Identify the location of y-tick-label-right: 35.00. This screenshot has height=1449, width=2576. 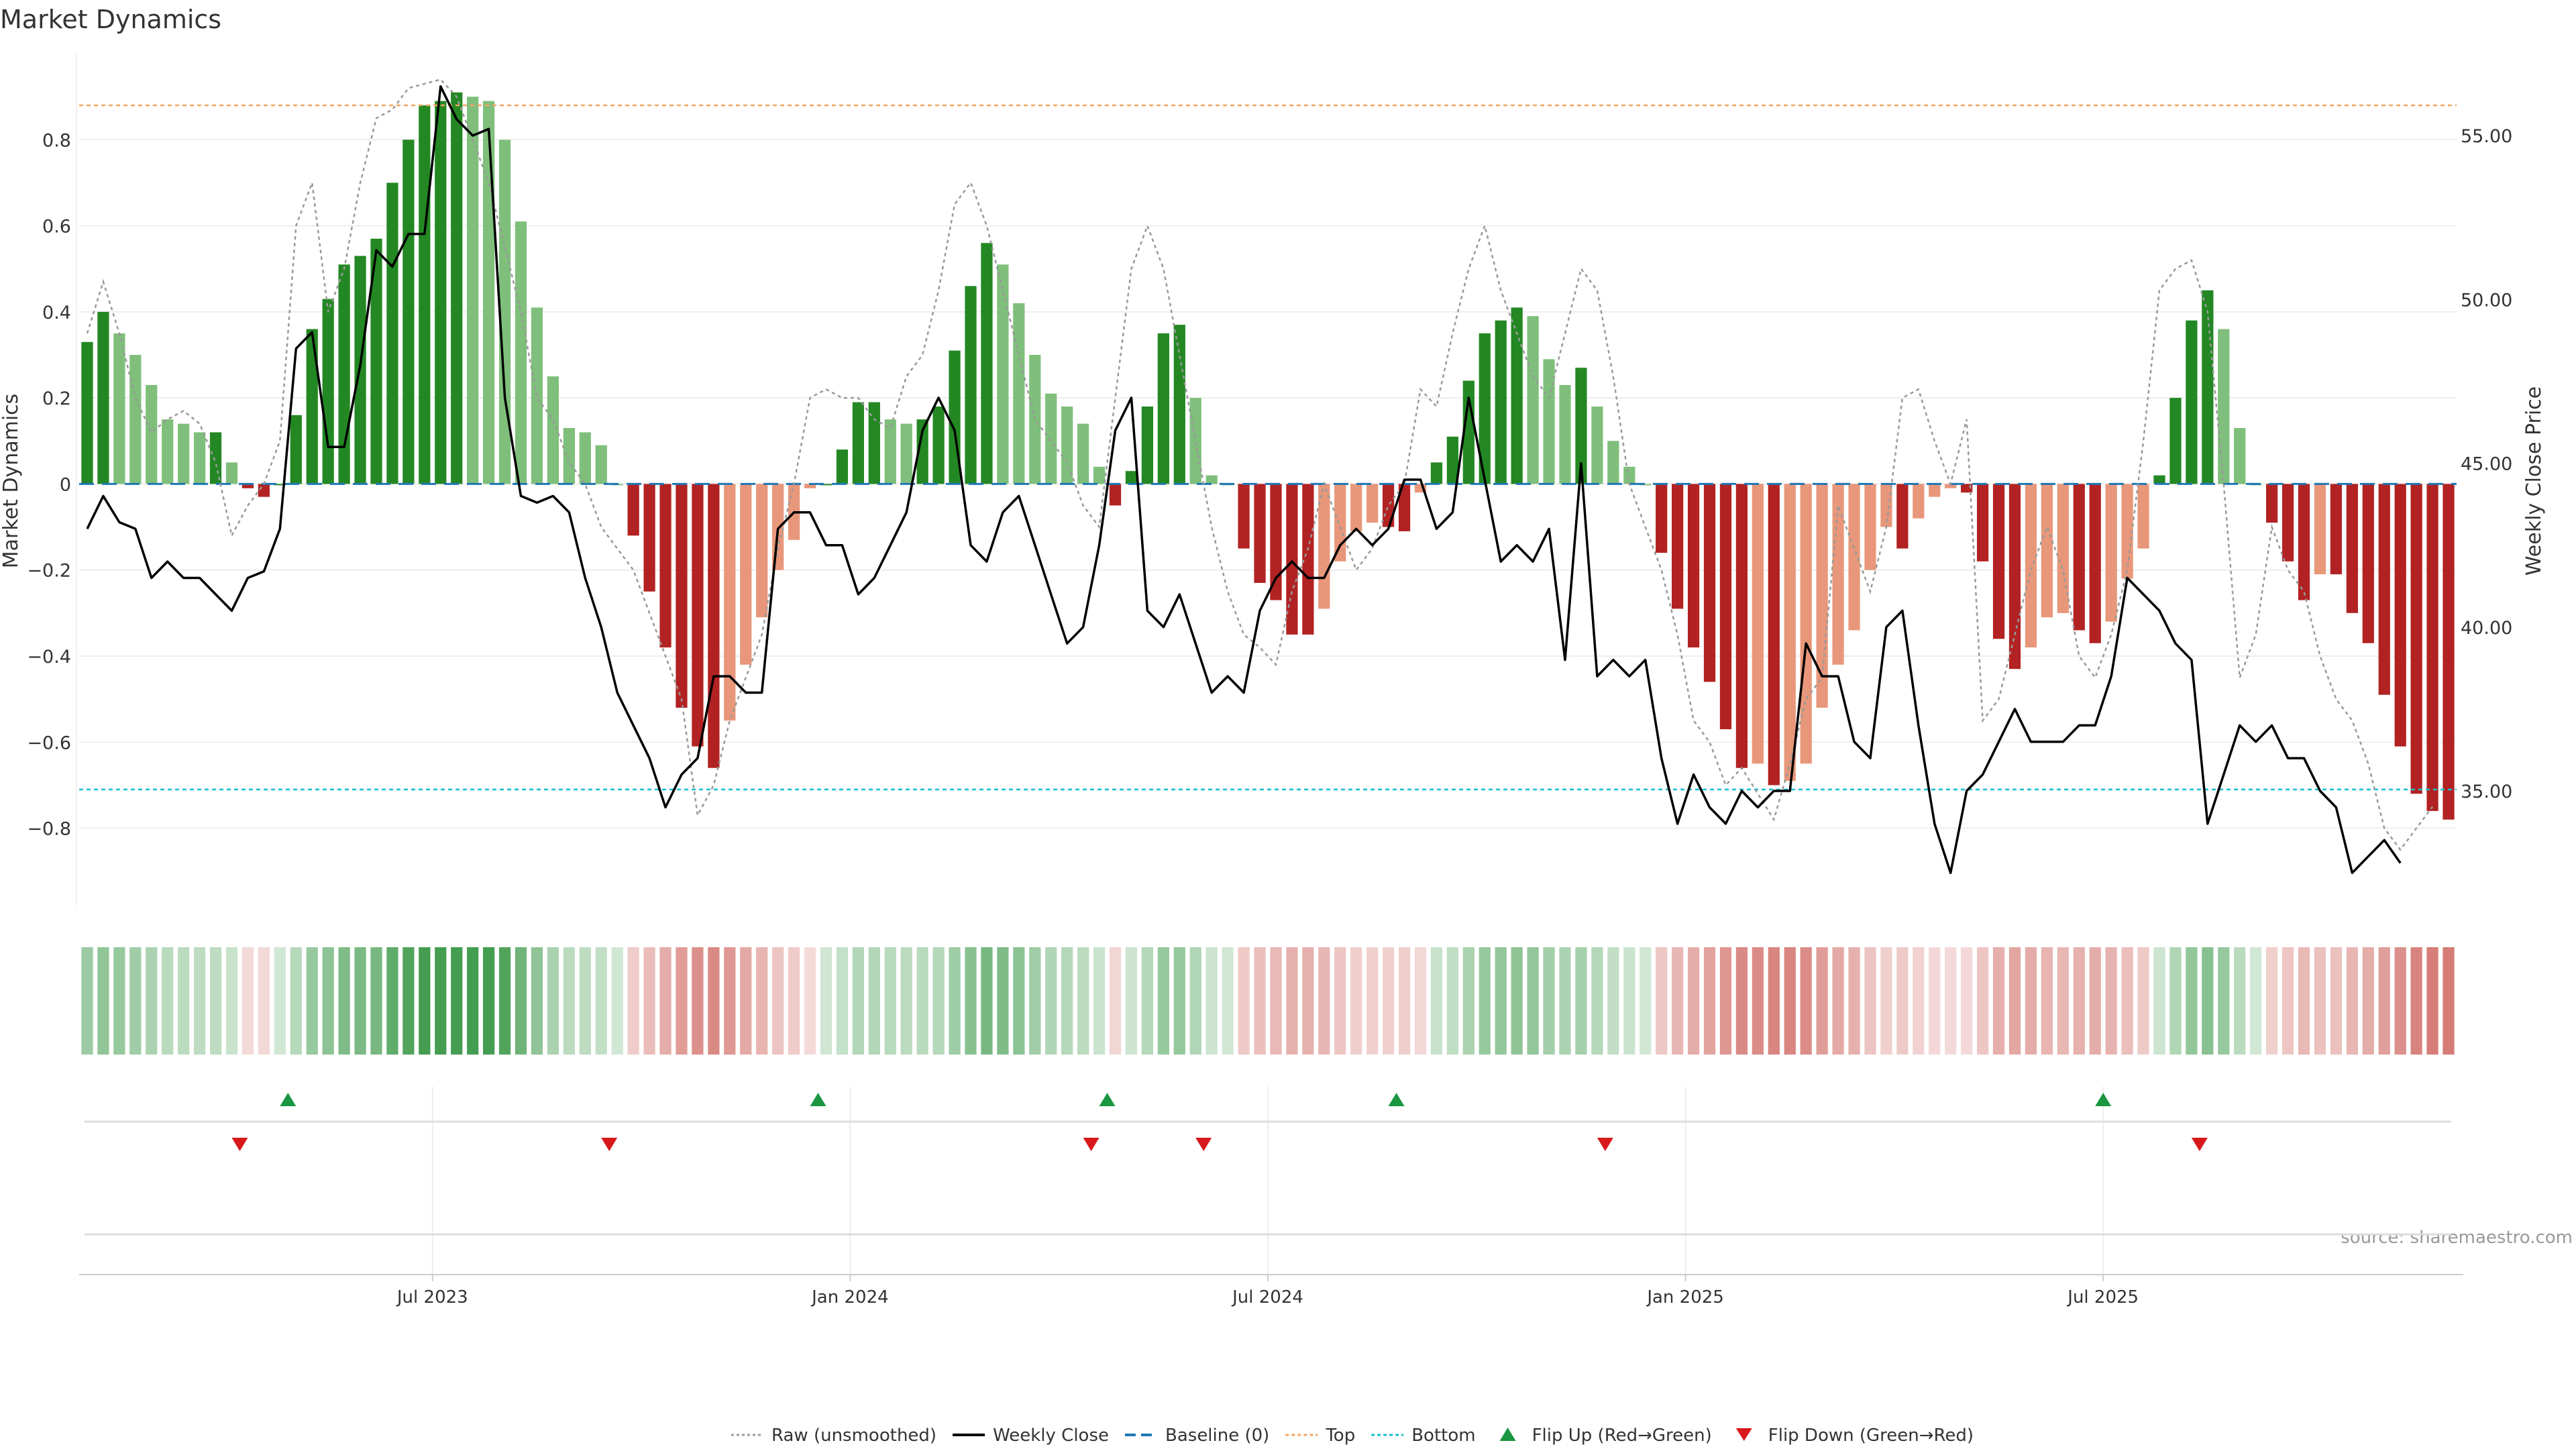
(2486, 792).